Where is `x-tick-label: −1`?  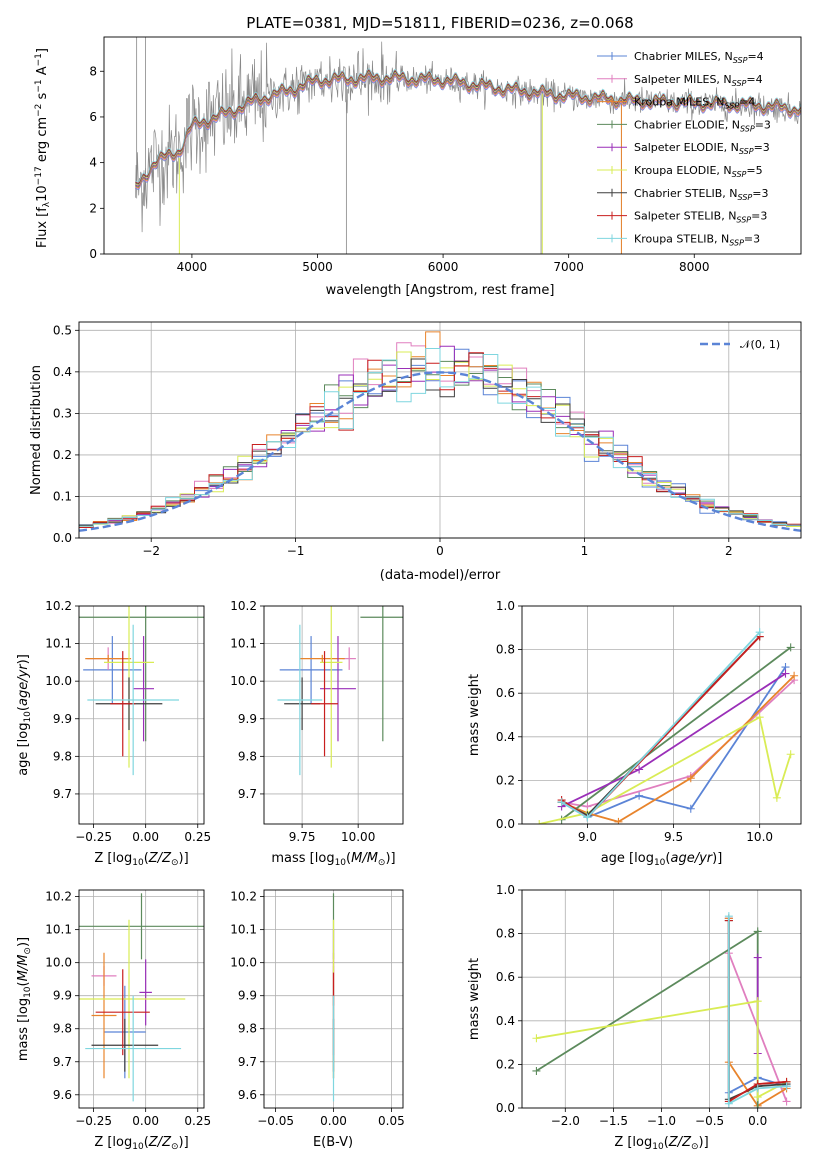
x-tick-label: −1 is located at coordinates (296, 551).